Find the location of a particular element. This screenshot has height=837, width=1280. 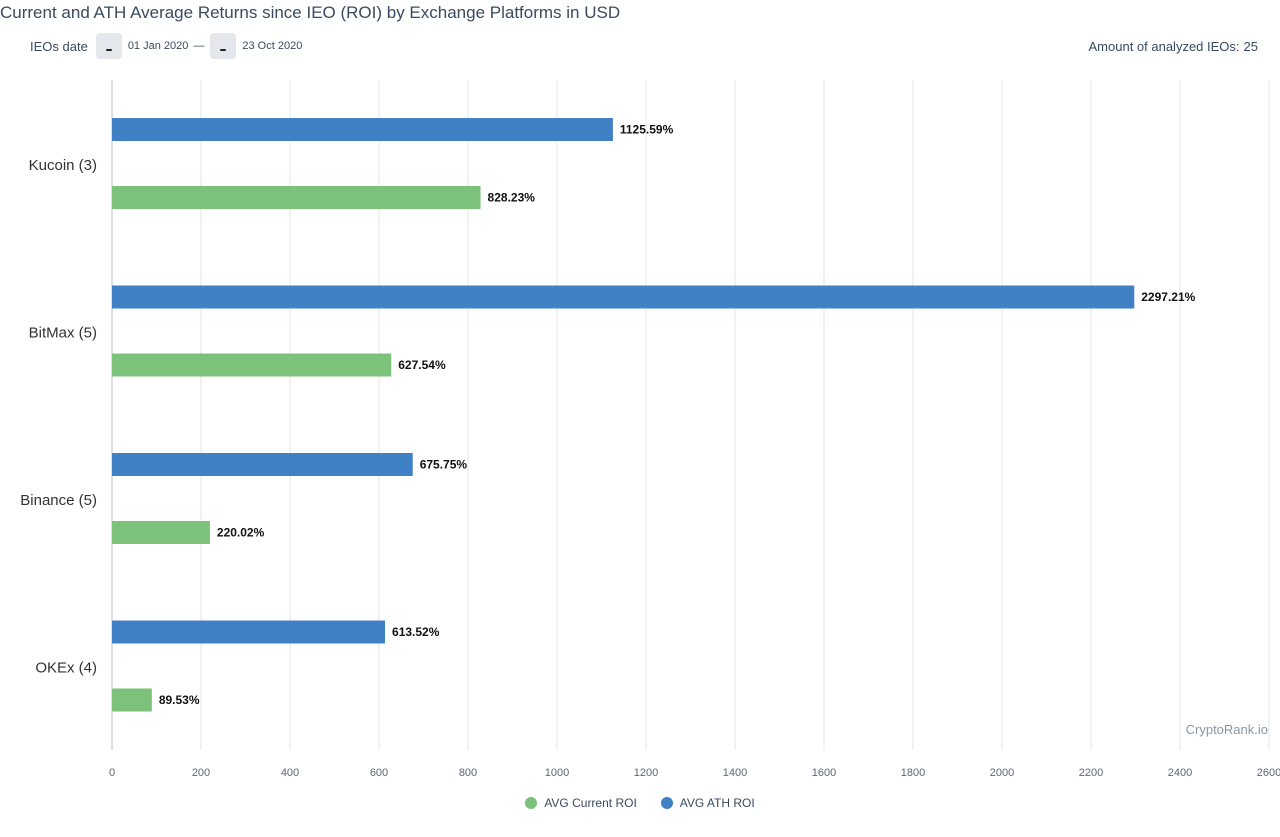

legend-dot-ath is located at coordinates (666, 803).